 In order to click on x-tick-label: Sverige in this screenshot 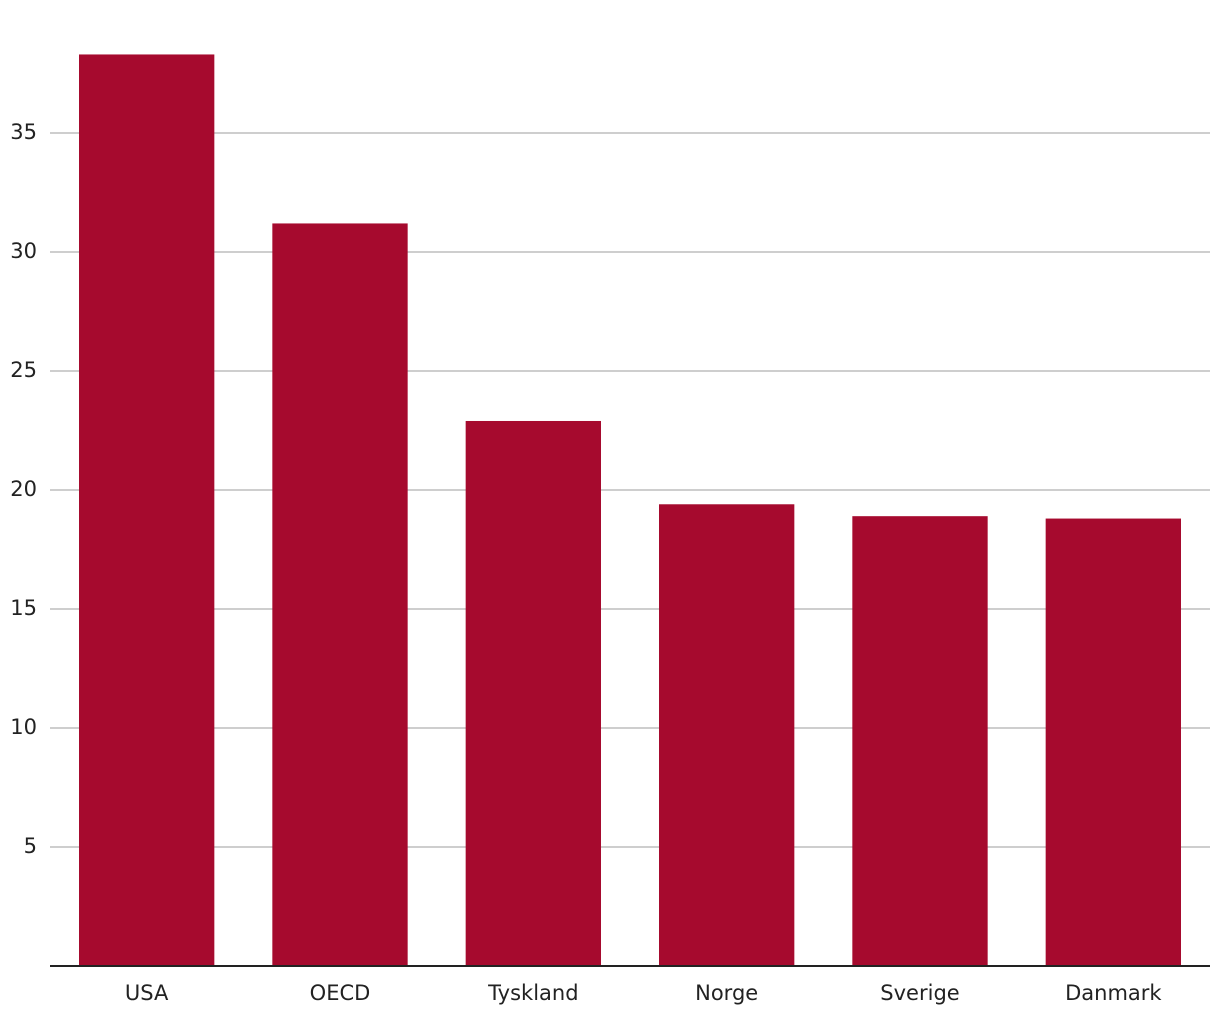, I will do `click(919, 993)`.